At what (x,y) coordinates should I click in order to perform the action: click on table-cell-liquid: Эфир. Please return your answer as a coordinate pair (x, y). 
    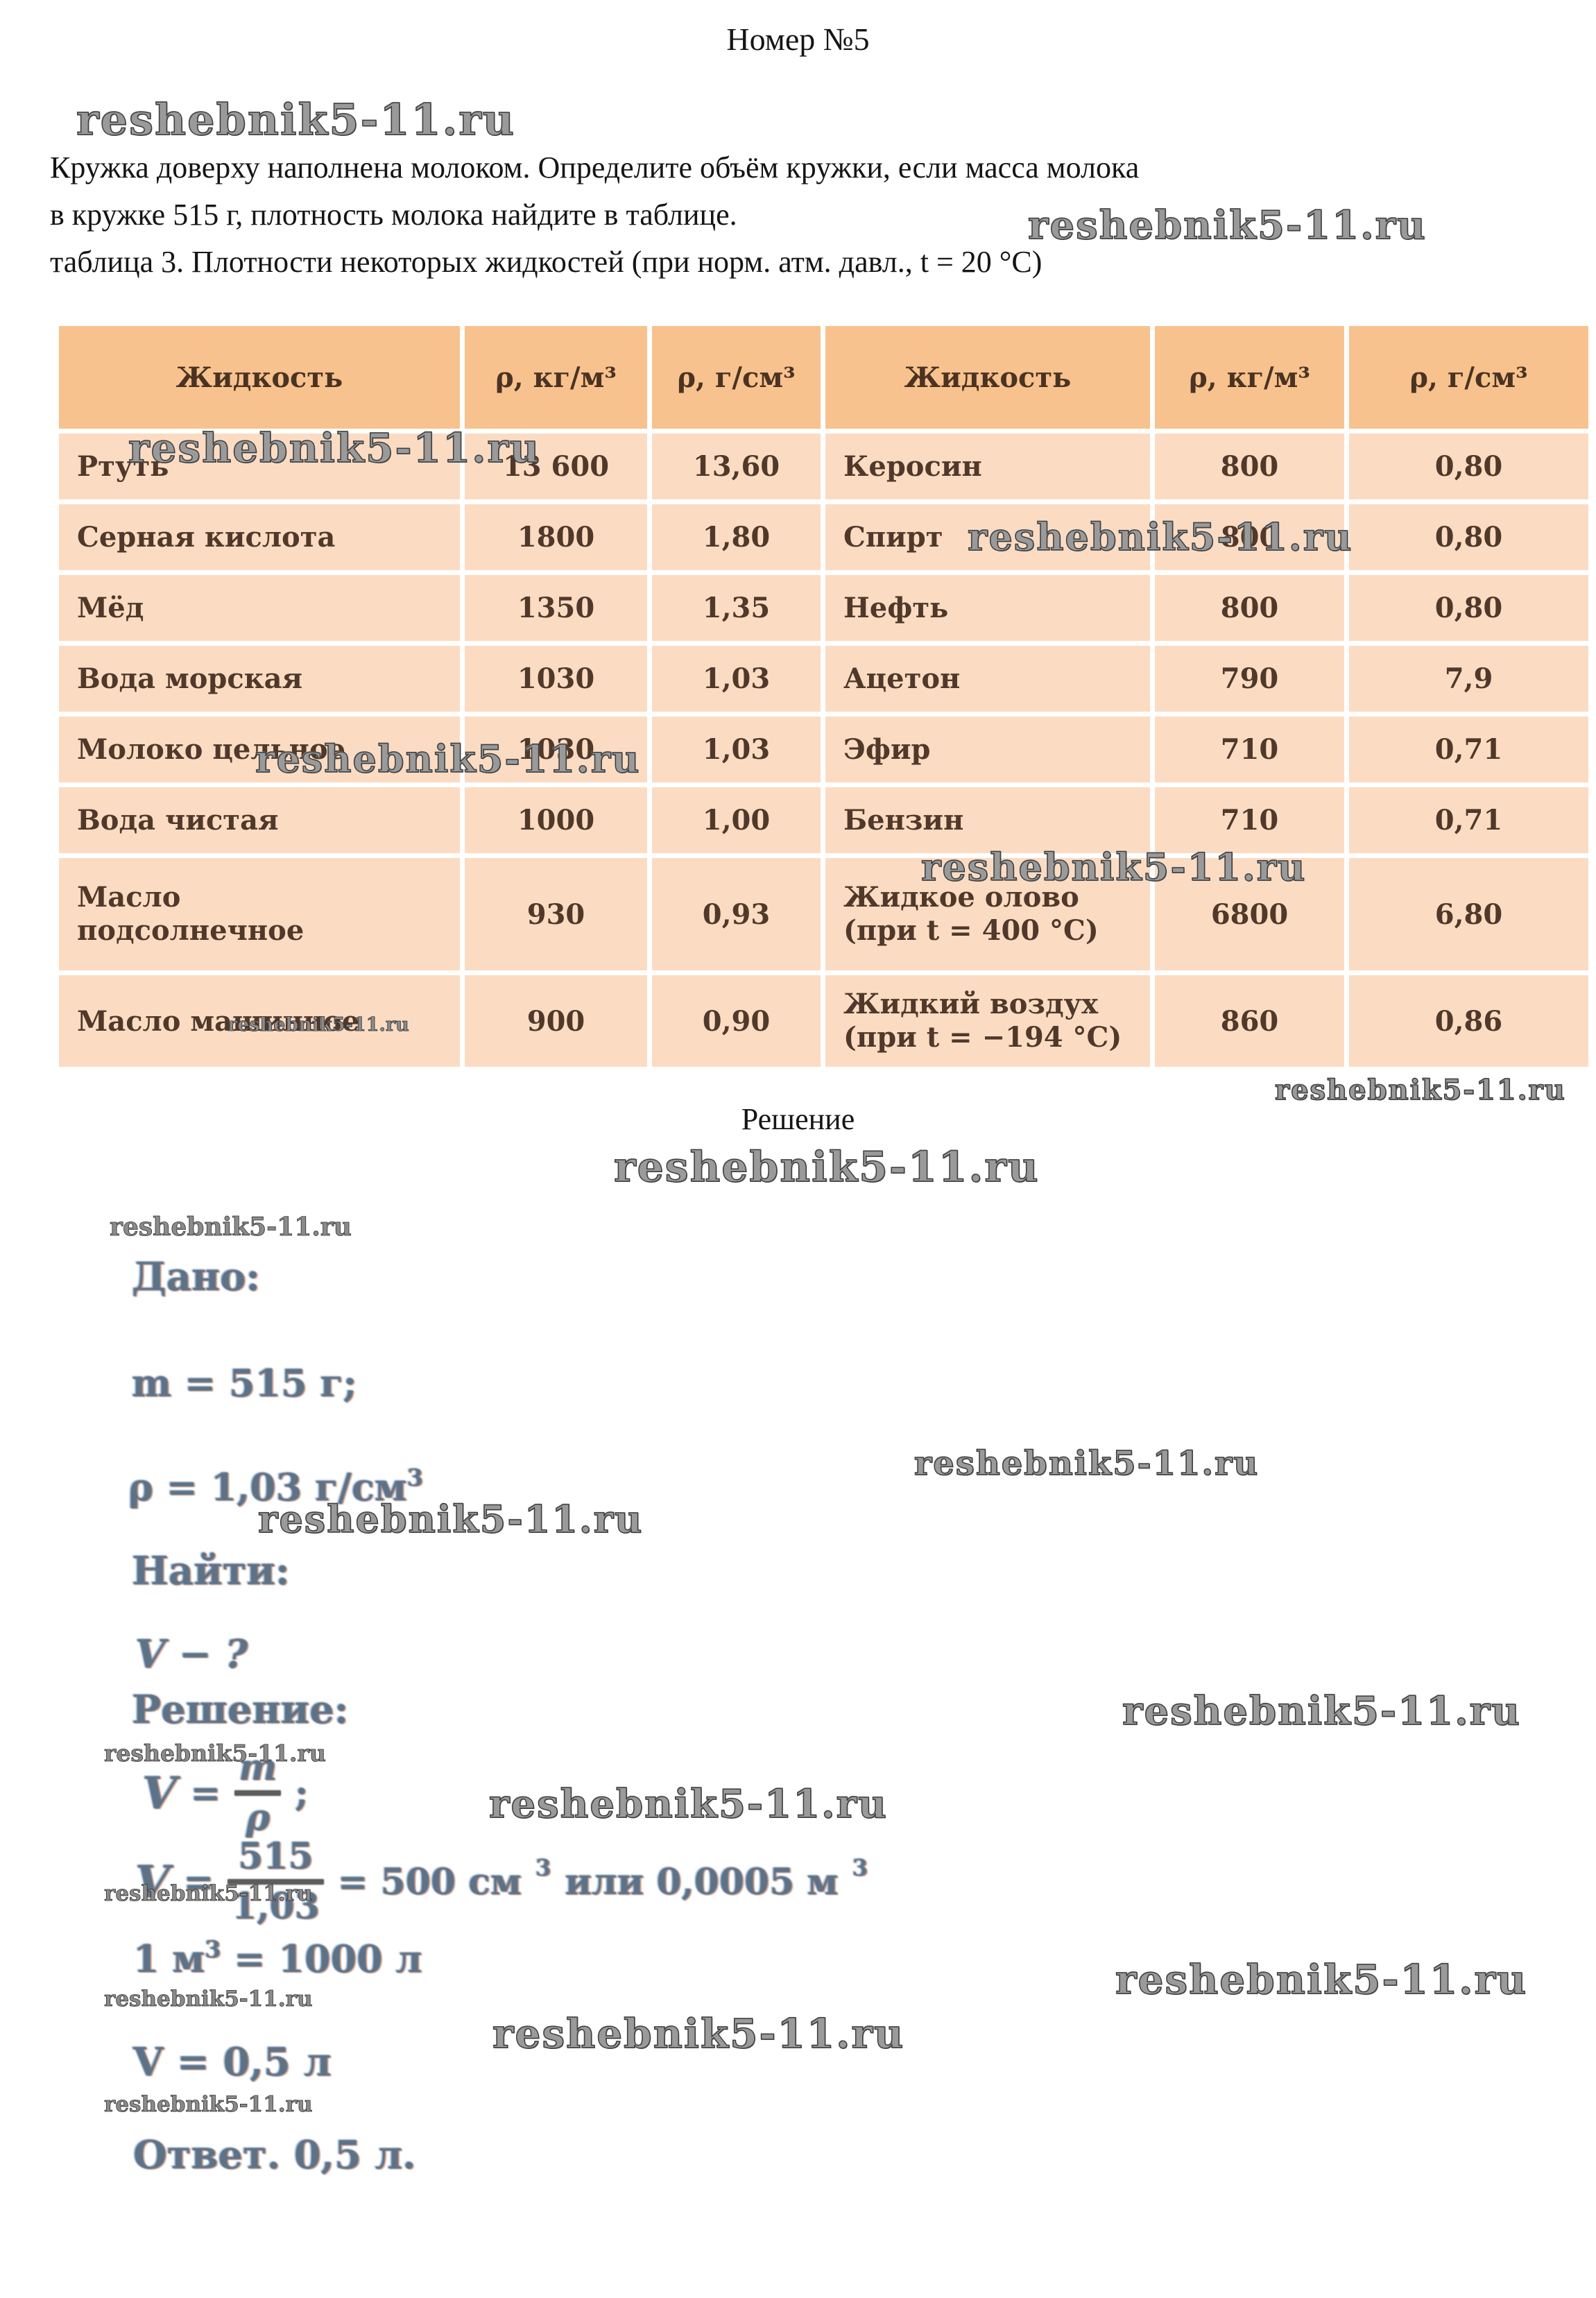
    Looking at the image, I should click on (987, 749).